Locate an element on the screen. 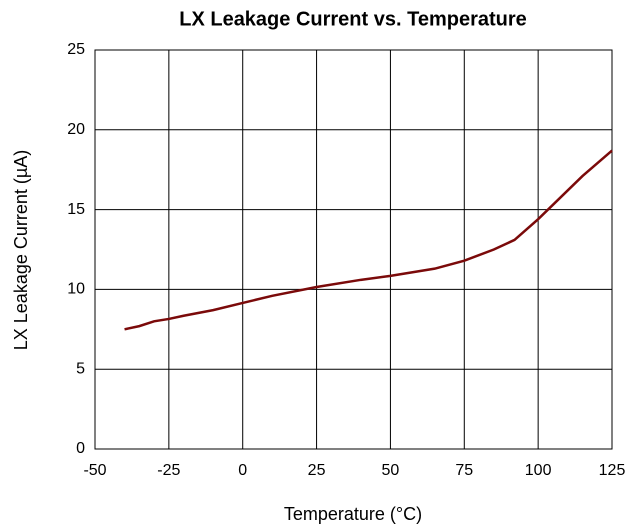  y-tick-label: 25 is located at coordinates (76, 49).